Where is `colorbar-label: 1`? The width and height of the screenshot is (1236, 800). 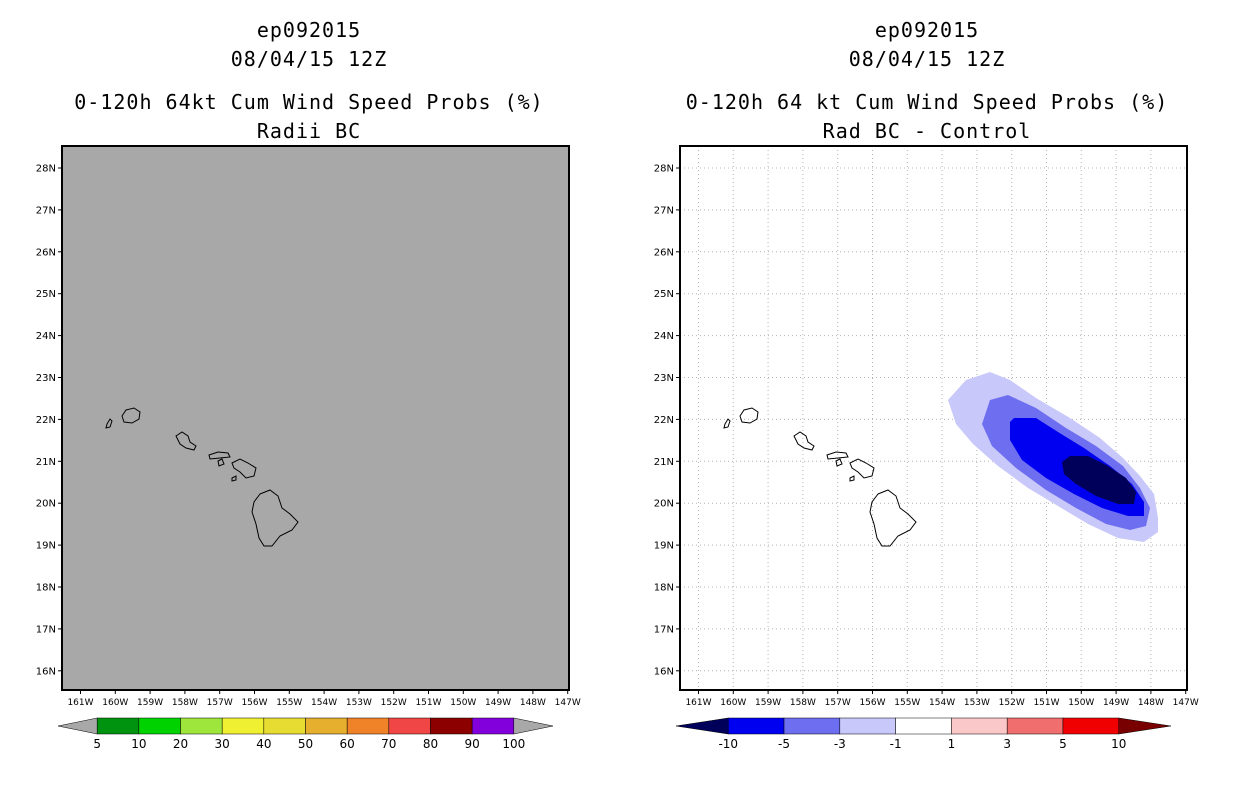 colorbar-label: 1 is located at coordinates (952, 744).